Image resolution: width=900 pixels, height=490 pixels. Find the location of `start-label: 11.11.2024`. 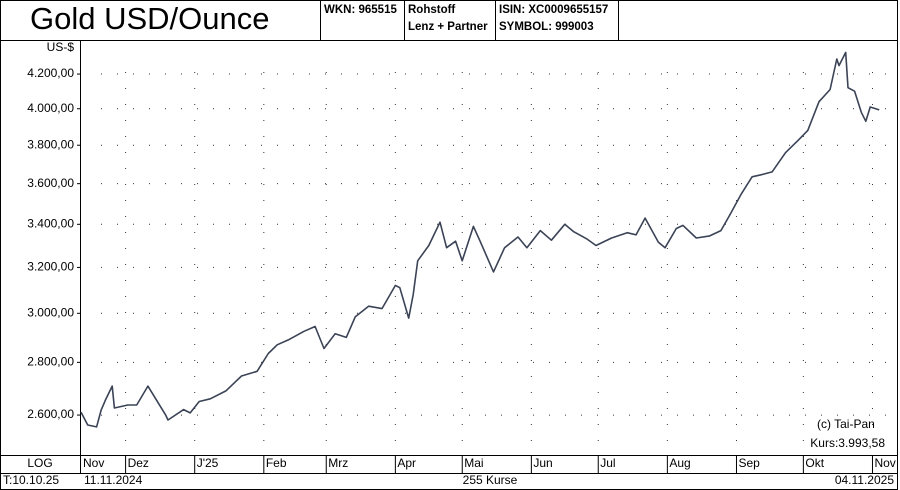

start-label: 11.11.2024 is located at coordinates (113, 480).